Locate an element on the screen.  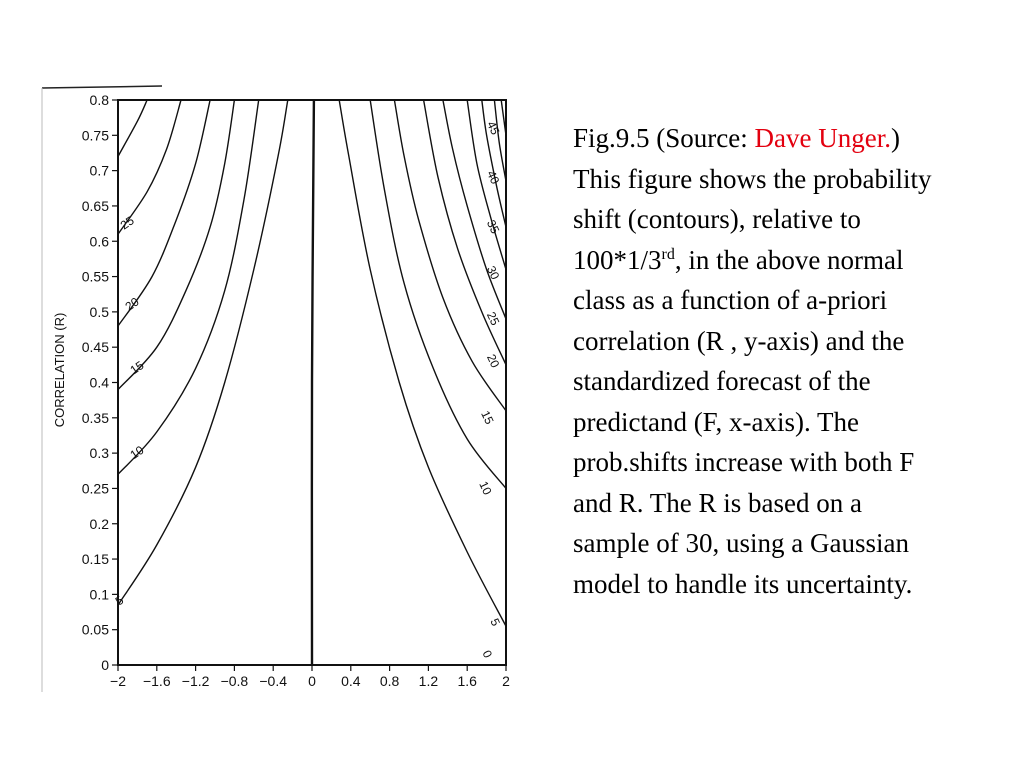
contour-label: 35 is located at coordinates (493, 227).